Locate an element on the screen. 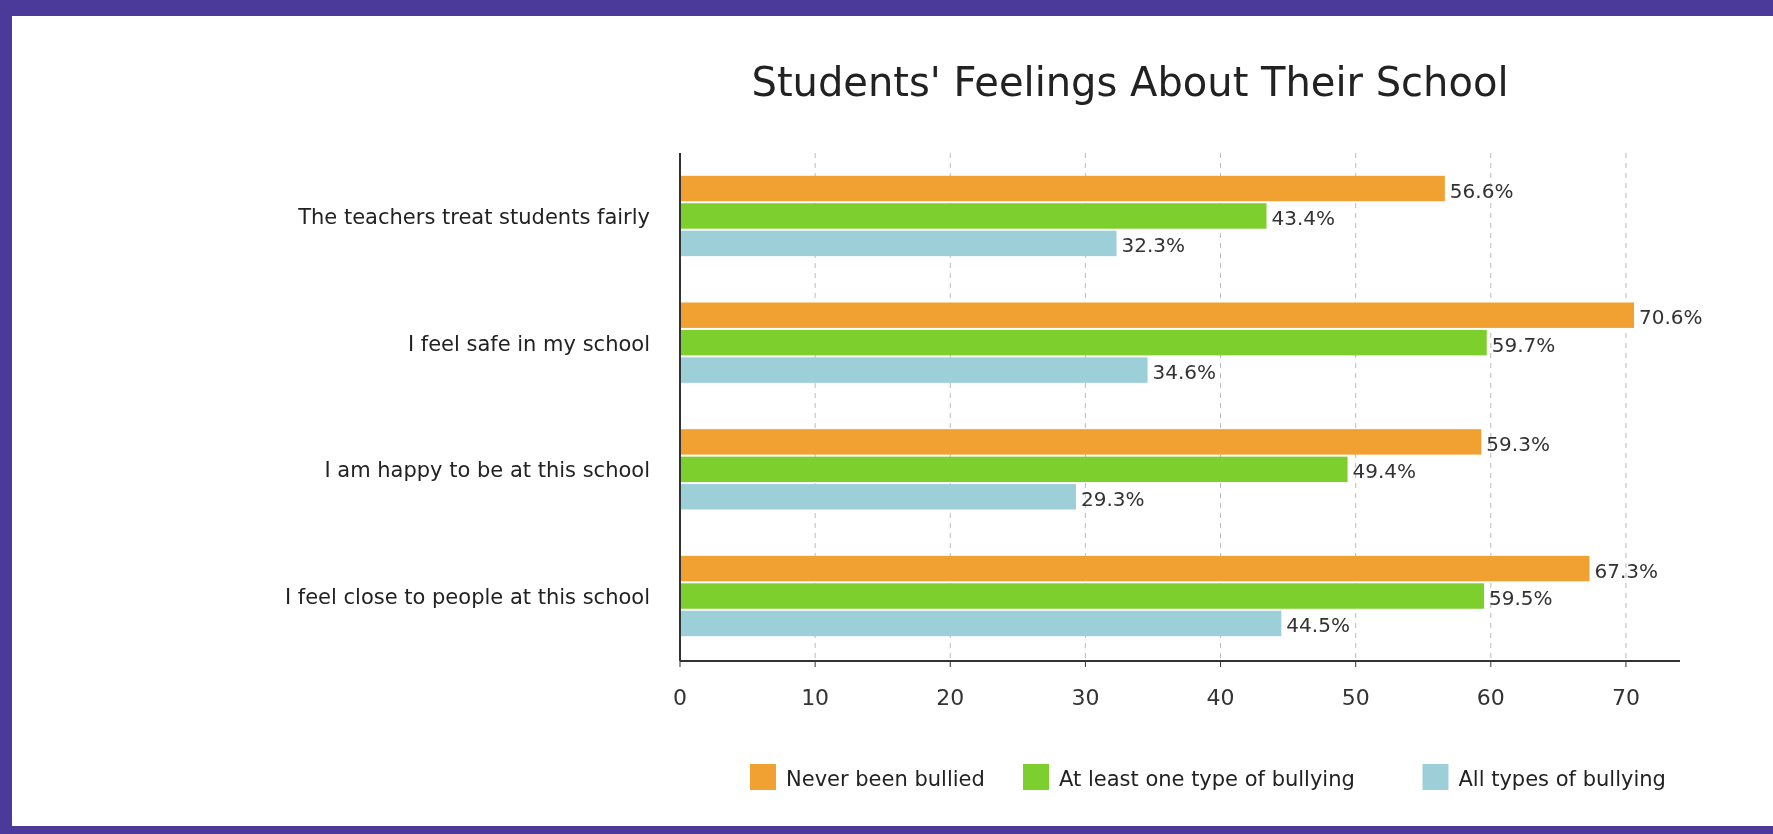  legend-label: At least one type of bullying is located at coordinates (1207, 779).